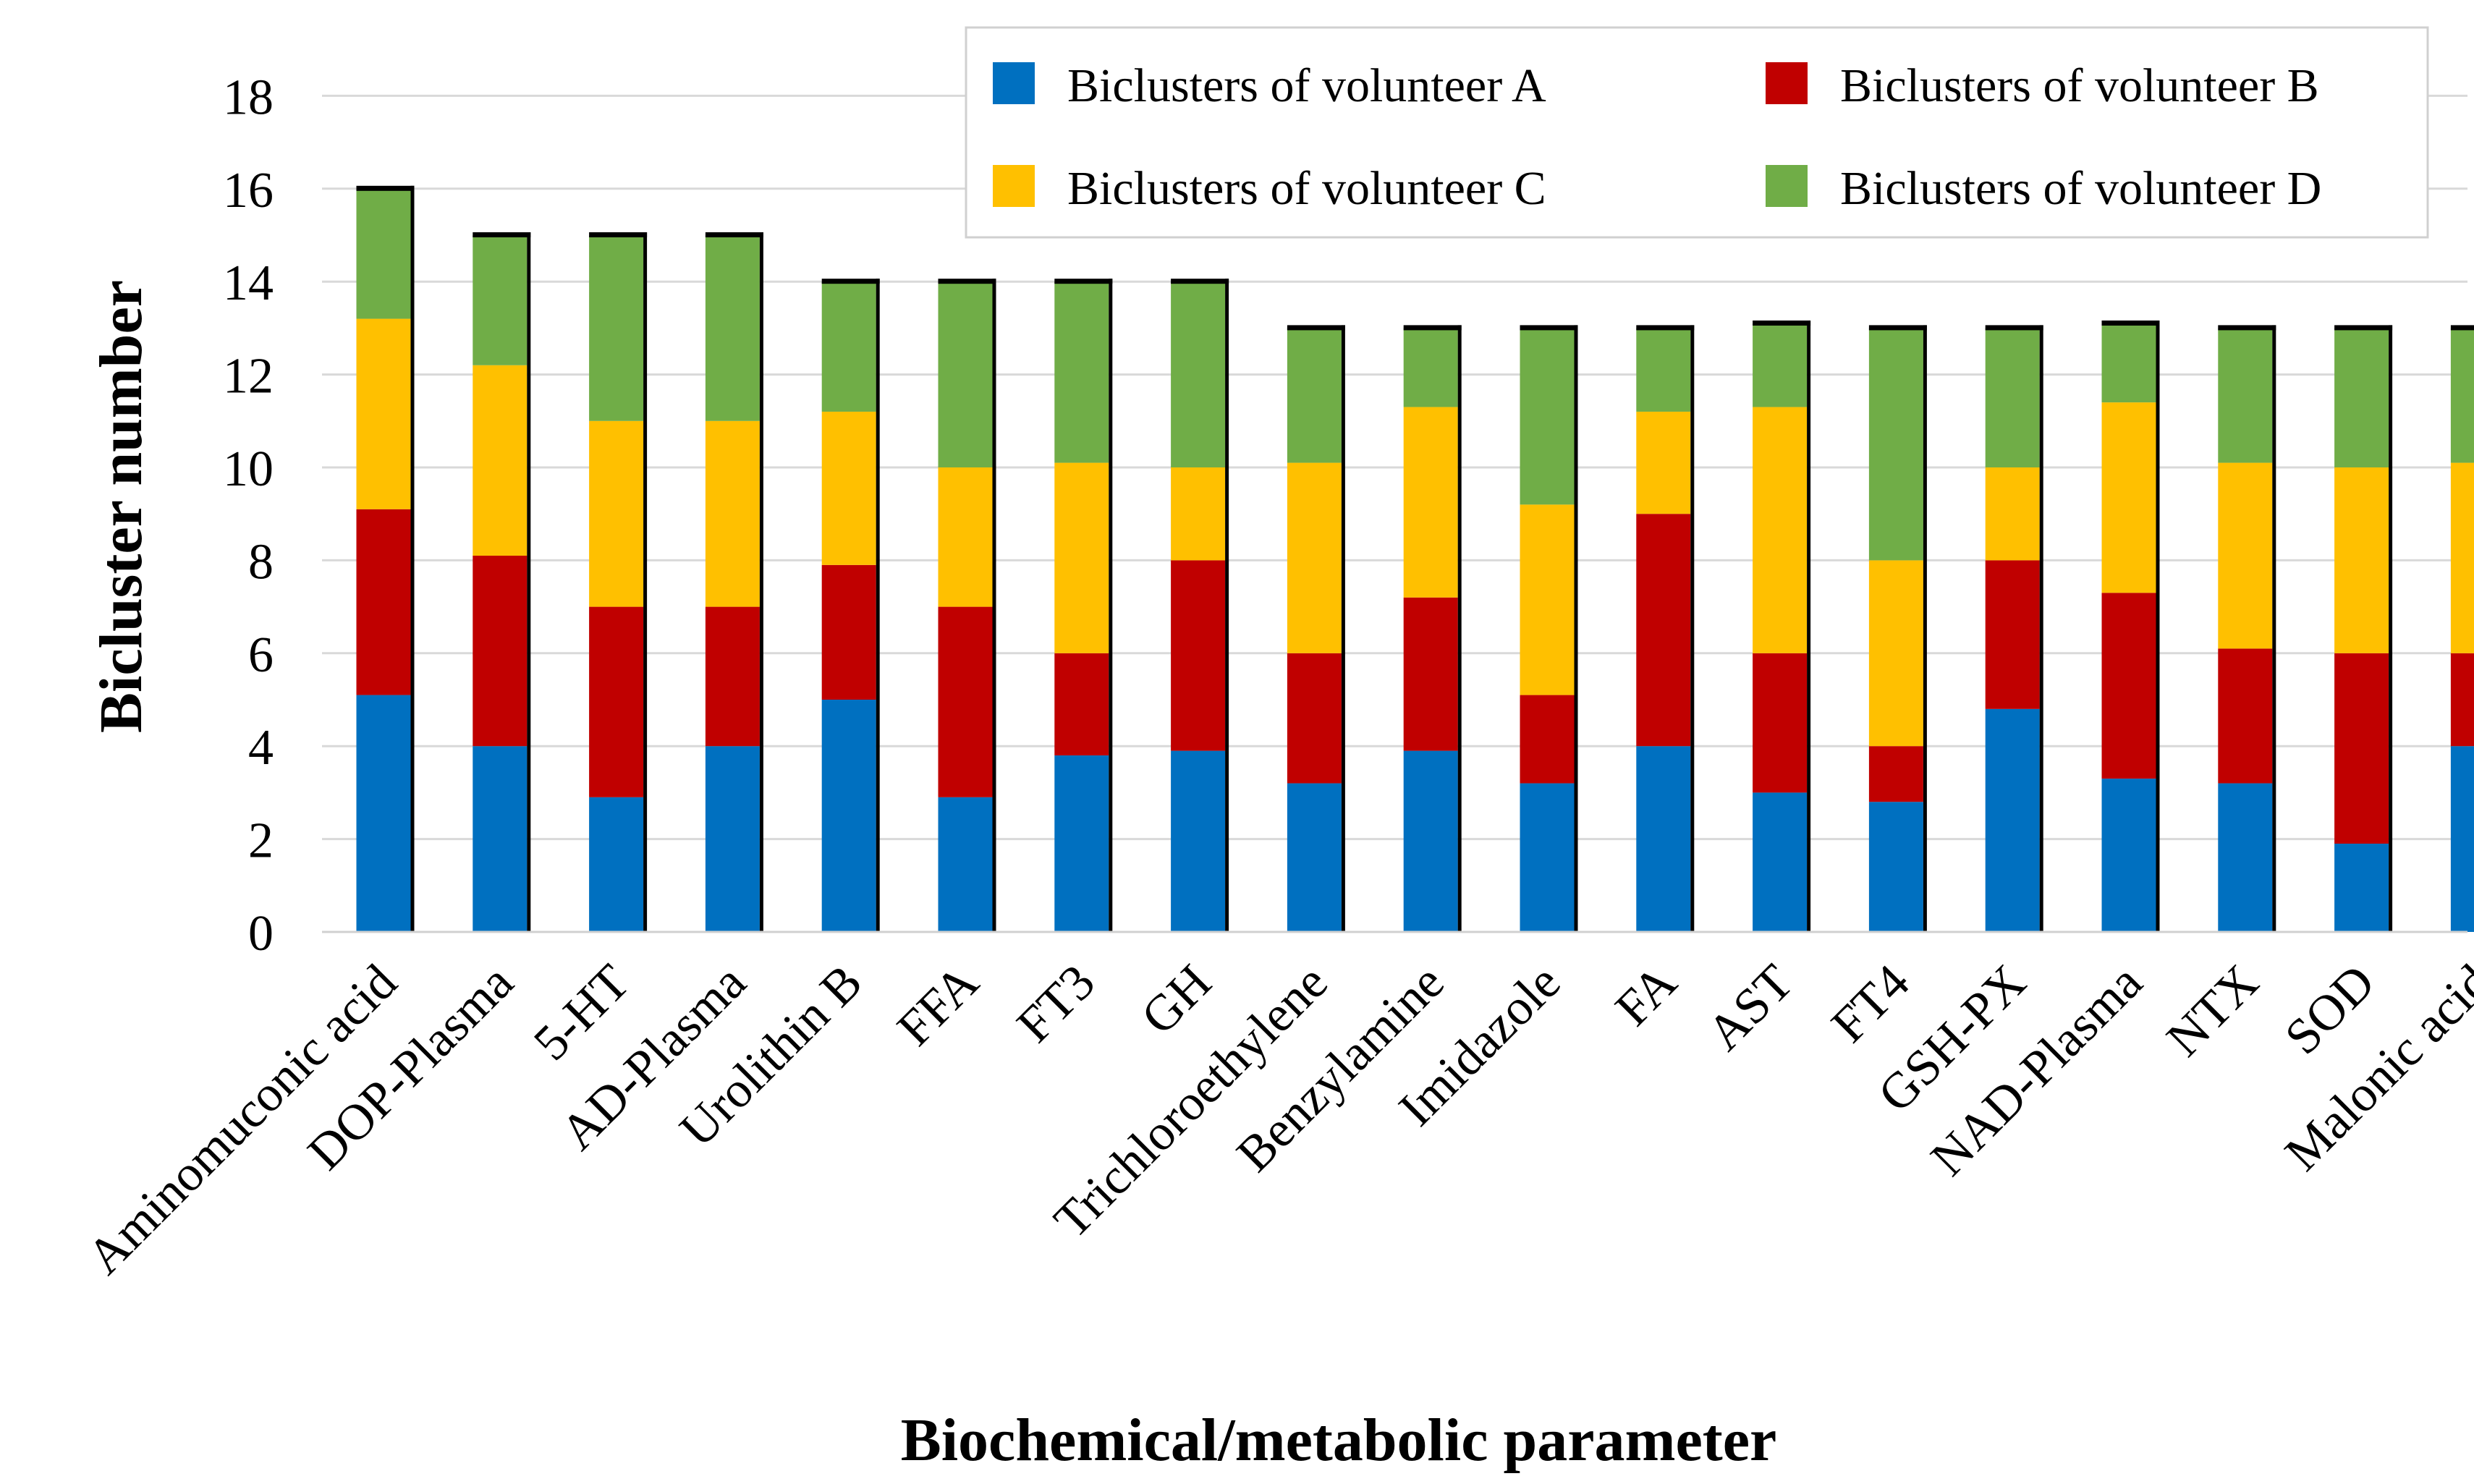  Describe the element at coordinates (261, 562) in the screenshot. I see `y-tick-label: 8` at that location.